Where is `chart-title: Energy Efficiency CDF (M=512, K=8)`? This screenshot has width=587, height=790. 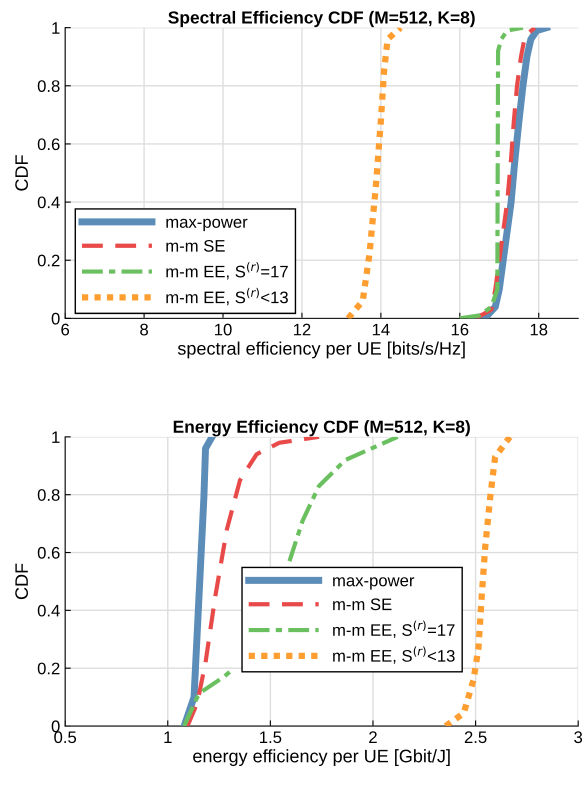 chart-title: Energy Efficiency CDF (M=512, K=8) is located at coordinates (322, 428).